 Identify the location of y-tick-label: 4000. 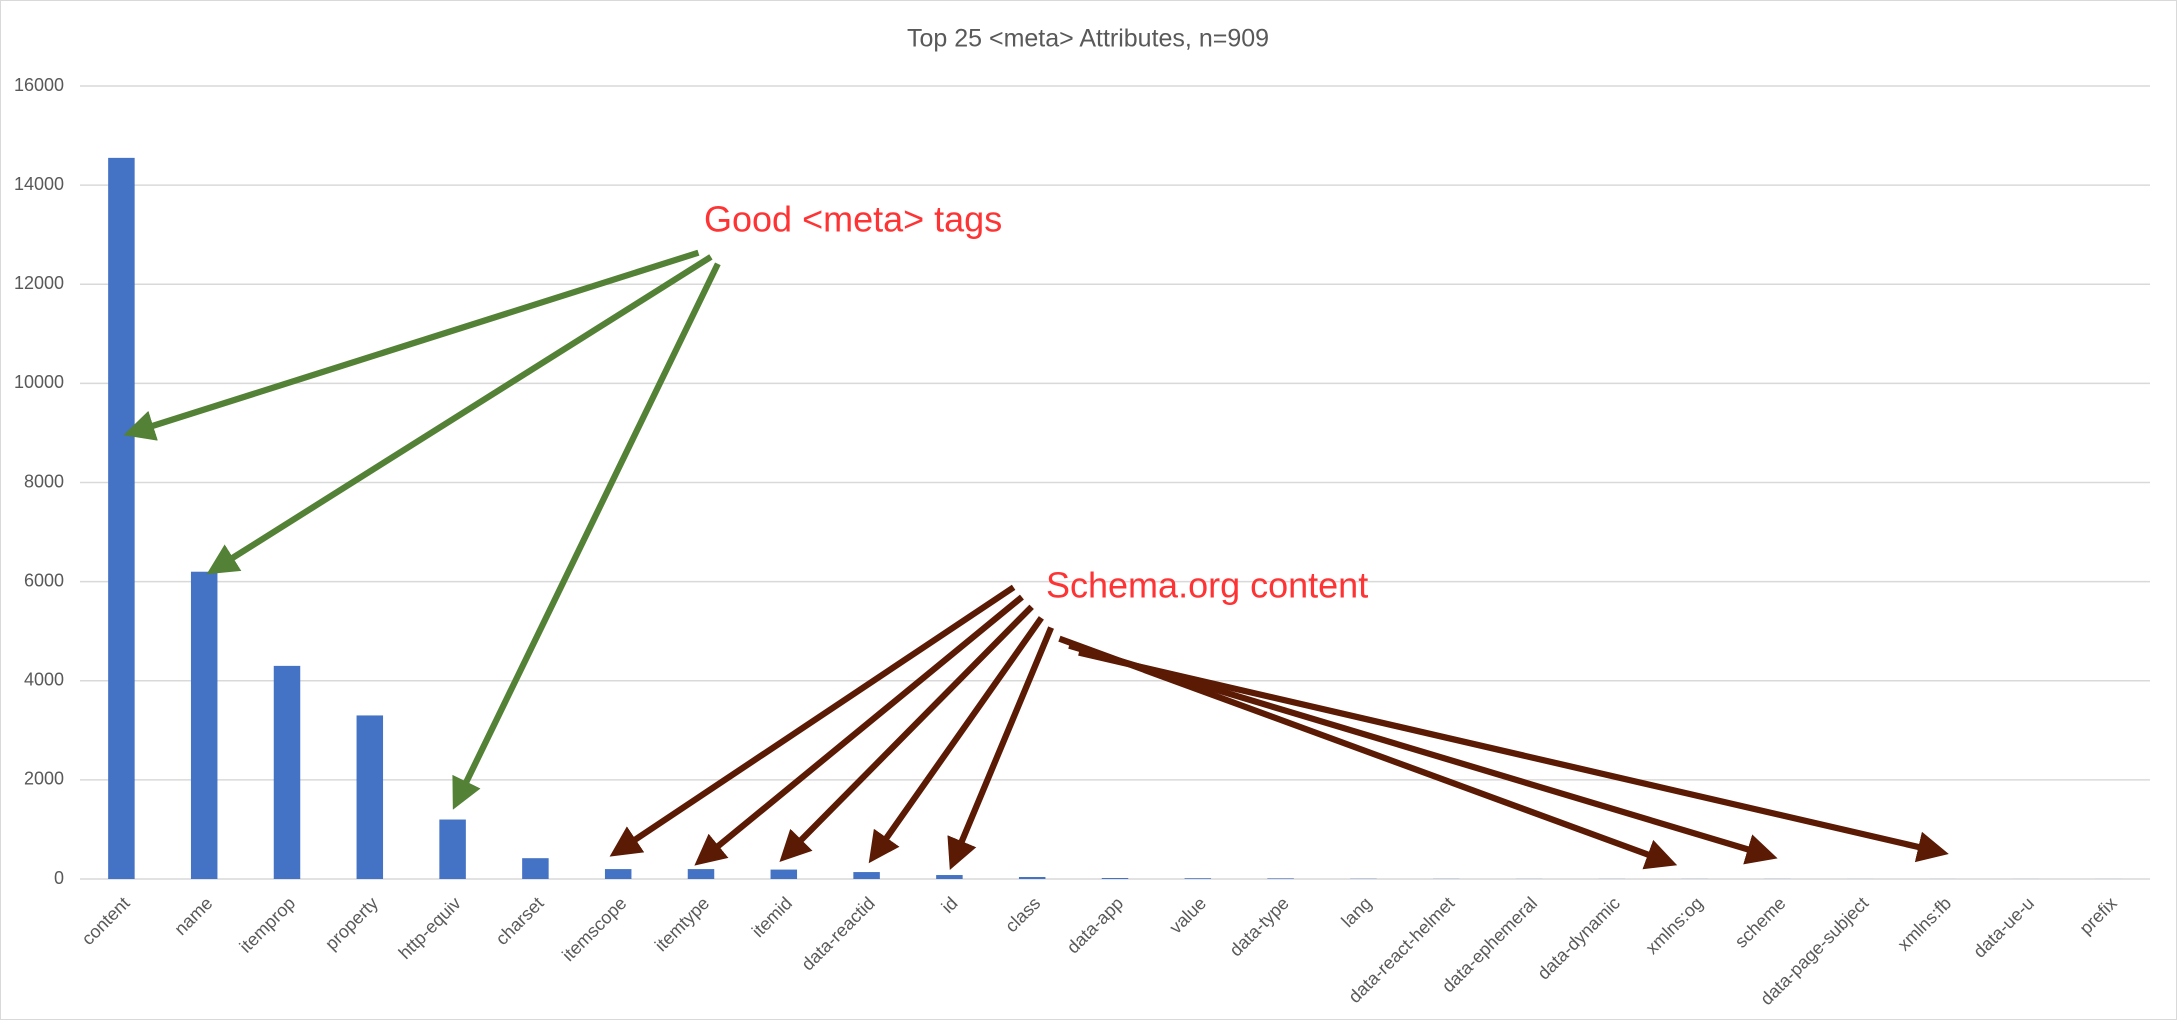
(44, 680).